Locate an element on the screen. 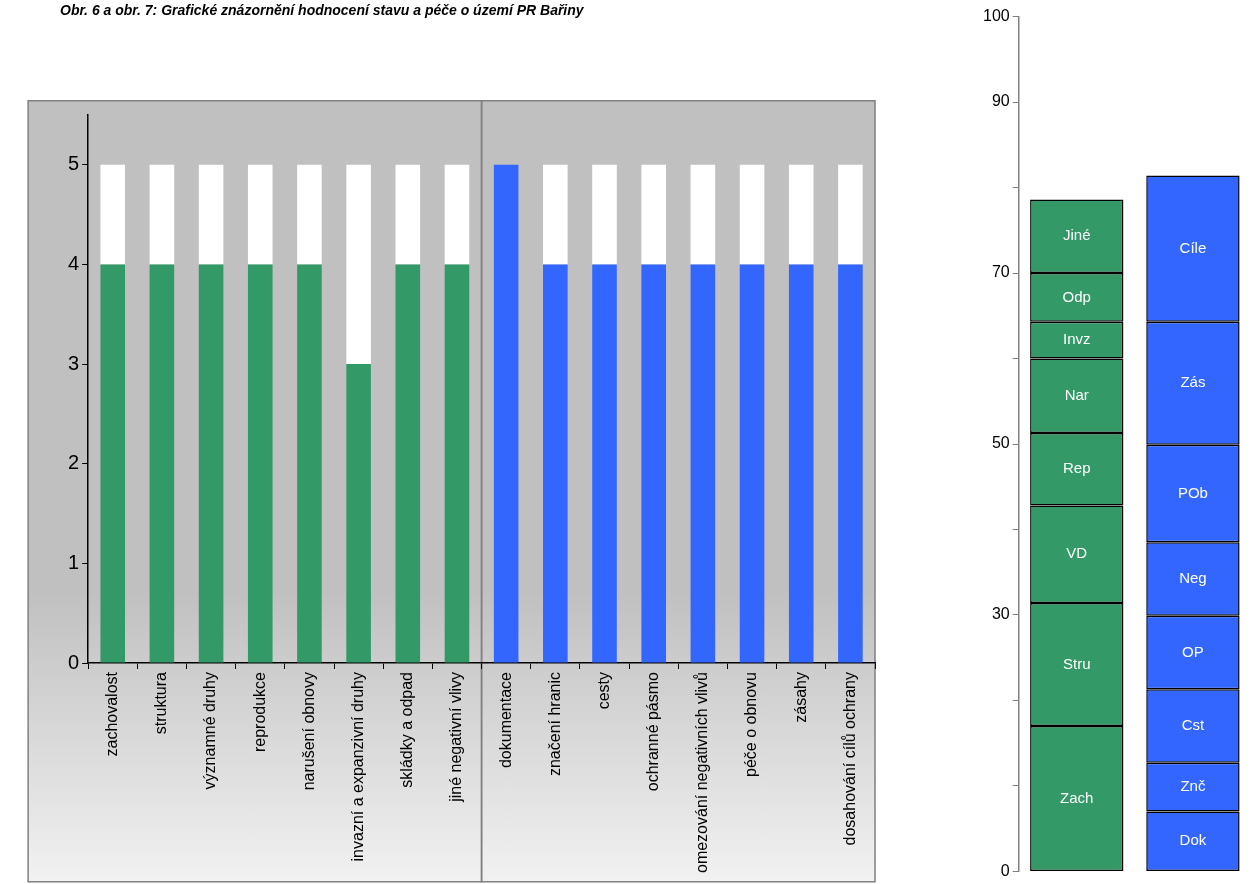 This screenshot has height=884, width=1251. x-tick-label: jiné negativní vlivy is located at coordinates (456, 737).